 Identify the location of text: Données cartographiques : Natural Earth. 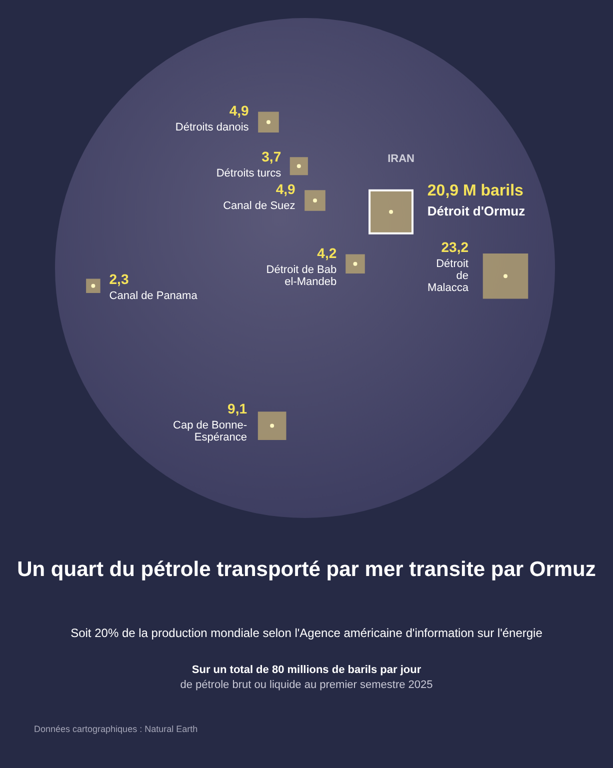
(116, 729).